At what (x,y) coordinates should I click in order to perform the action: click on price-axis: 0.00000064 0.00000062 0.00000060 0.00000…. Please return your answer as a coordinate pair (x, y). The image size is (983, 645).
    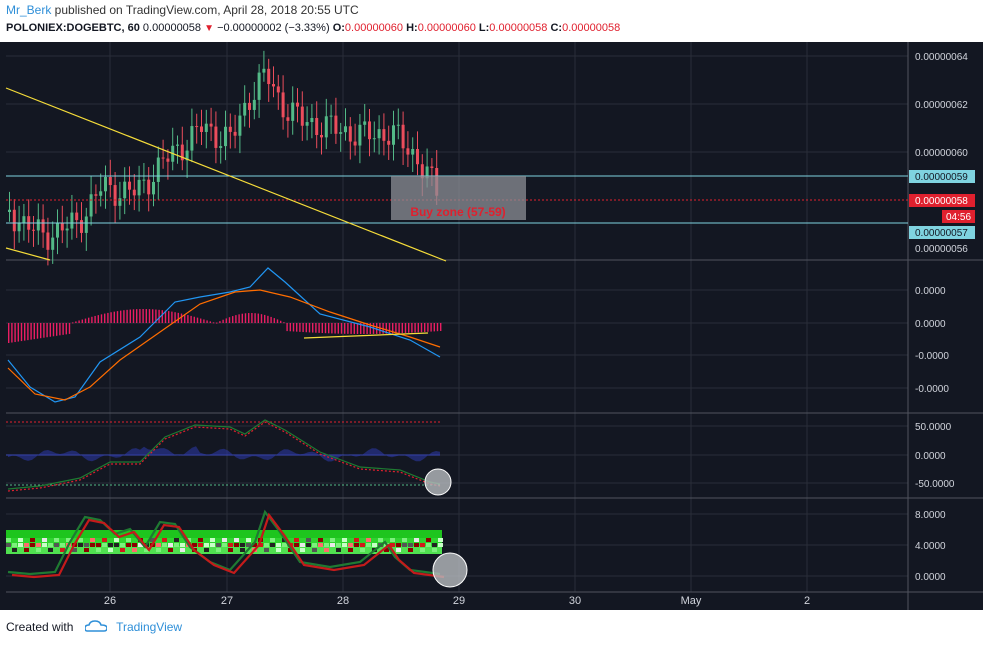
    Looking at the image, I should click on (941, 153).